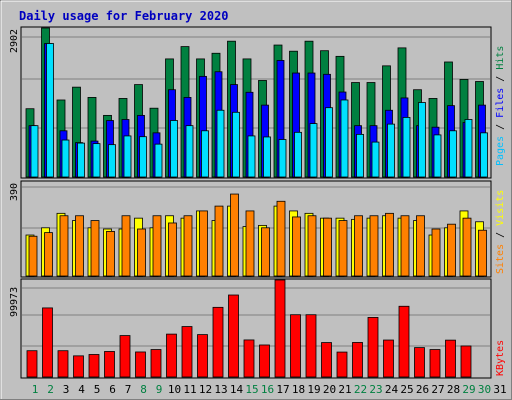 This screenshot has width=512, height=400. I want to click on legend-files: Files, so click(500, 103).